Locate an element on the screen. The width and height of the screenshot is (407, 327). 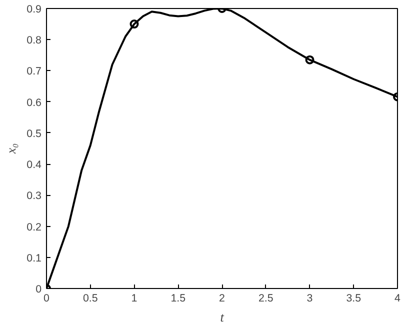
x-tick-label: 3.5 is located at coordinates (354, 298).